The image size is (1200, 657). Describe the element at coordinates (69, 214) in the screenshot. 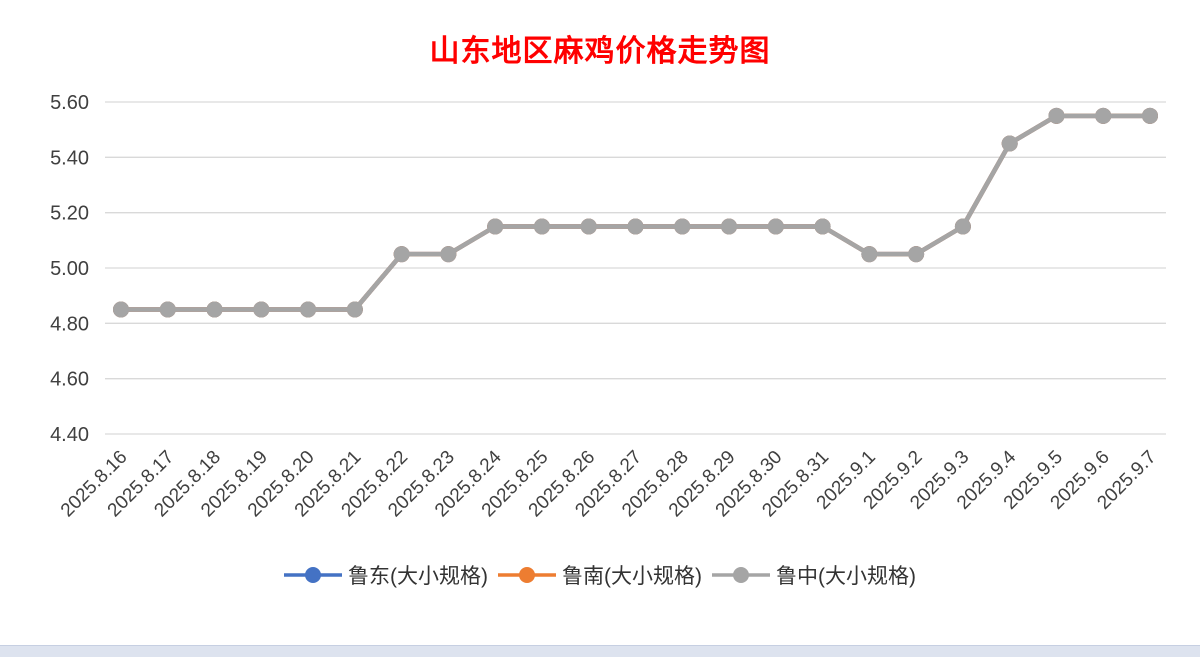

I see `y-axis-tick-label: 5.20` at that location.